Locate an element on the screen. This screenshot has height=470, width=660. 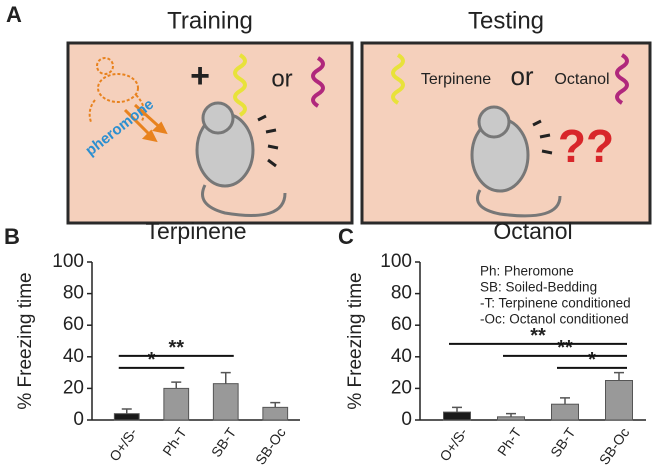
pheromone-mouse is located at coordinates (116, 90).